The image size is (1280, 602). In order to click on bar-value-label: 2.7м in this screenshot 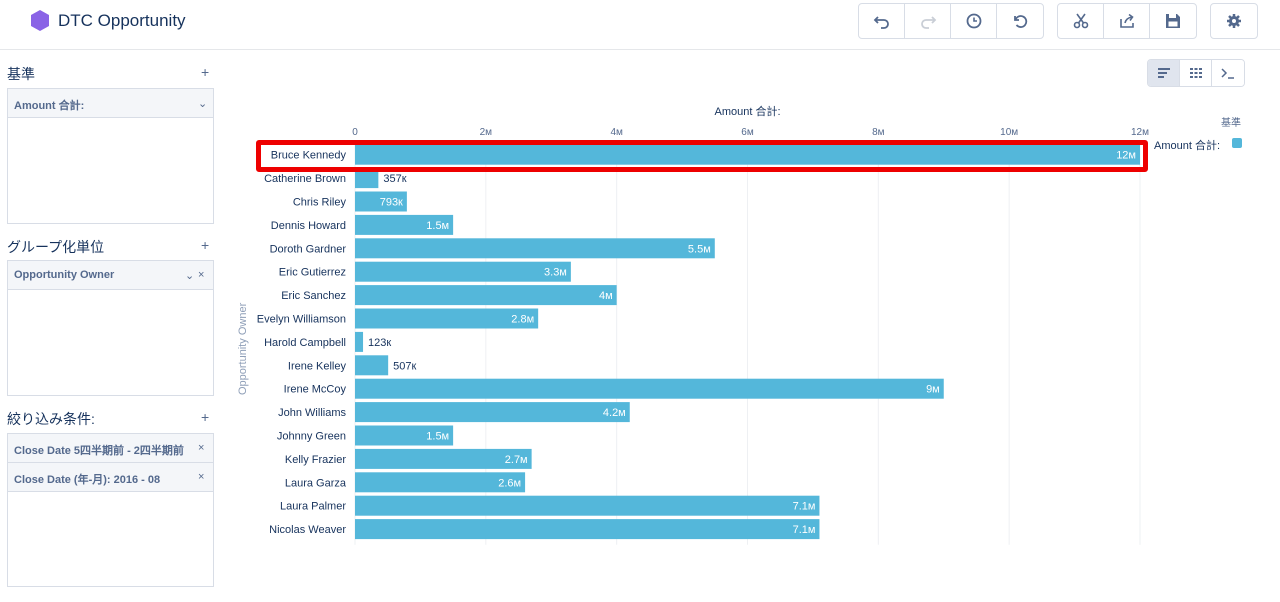, I will do `click(516, 460)`.